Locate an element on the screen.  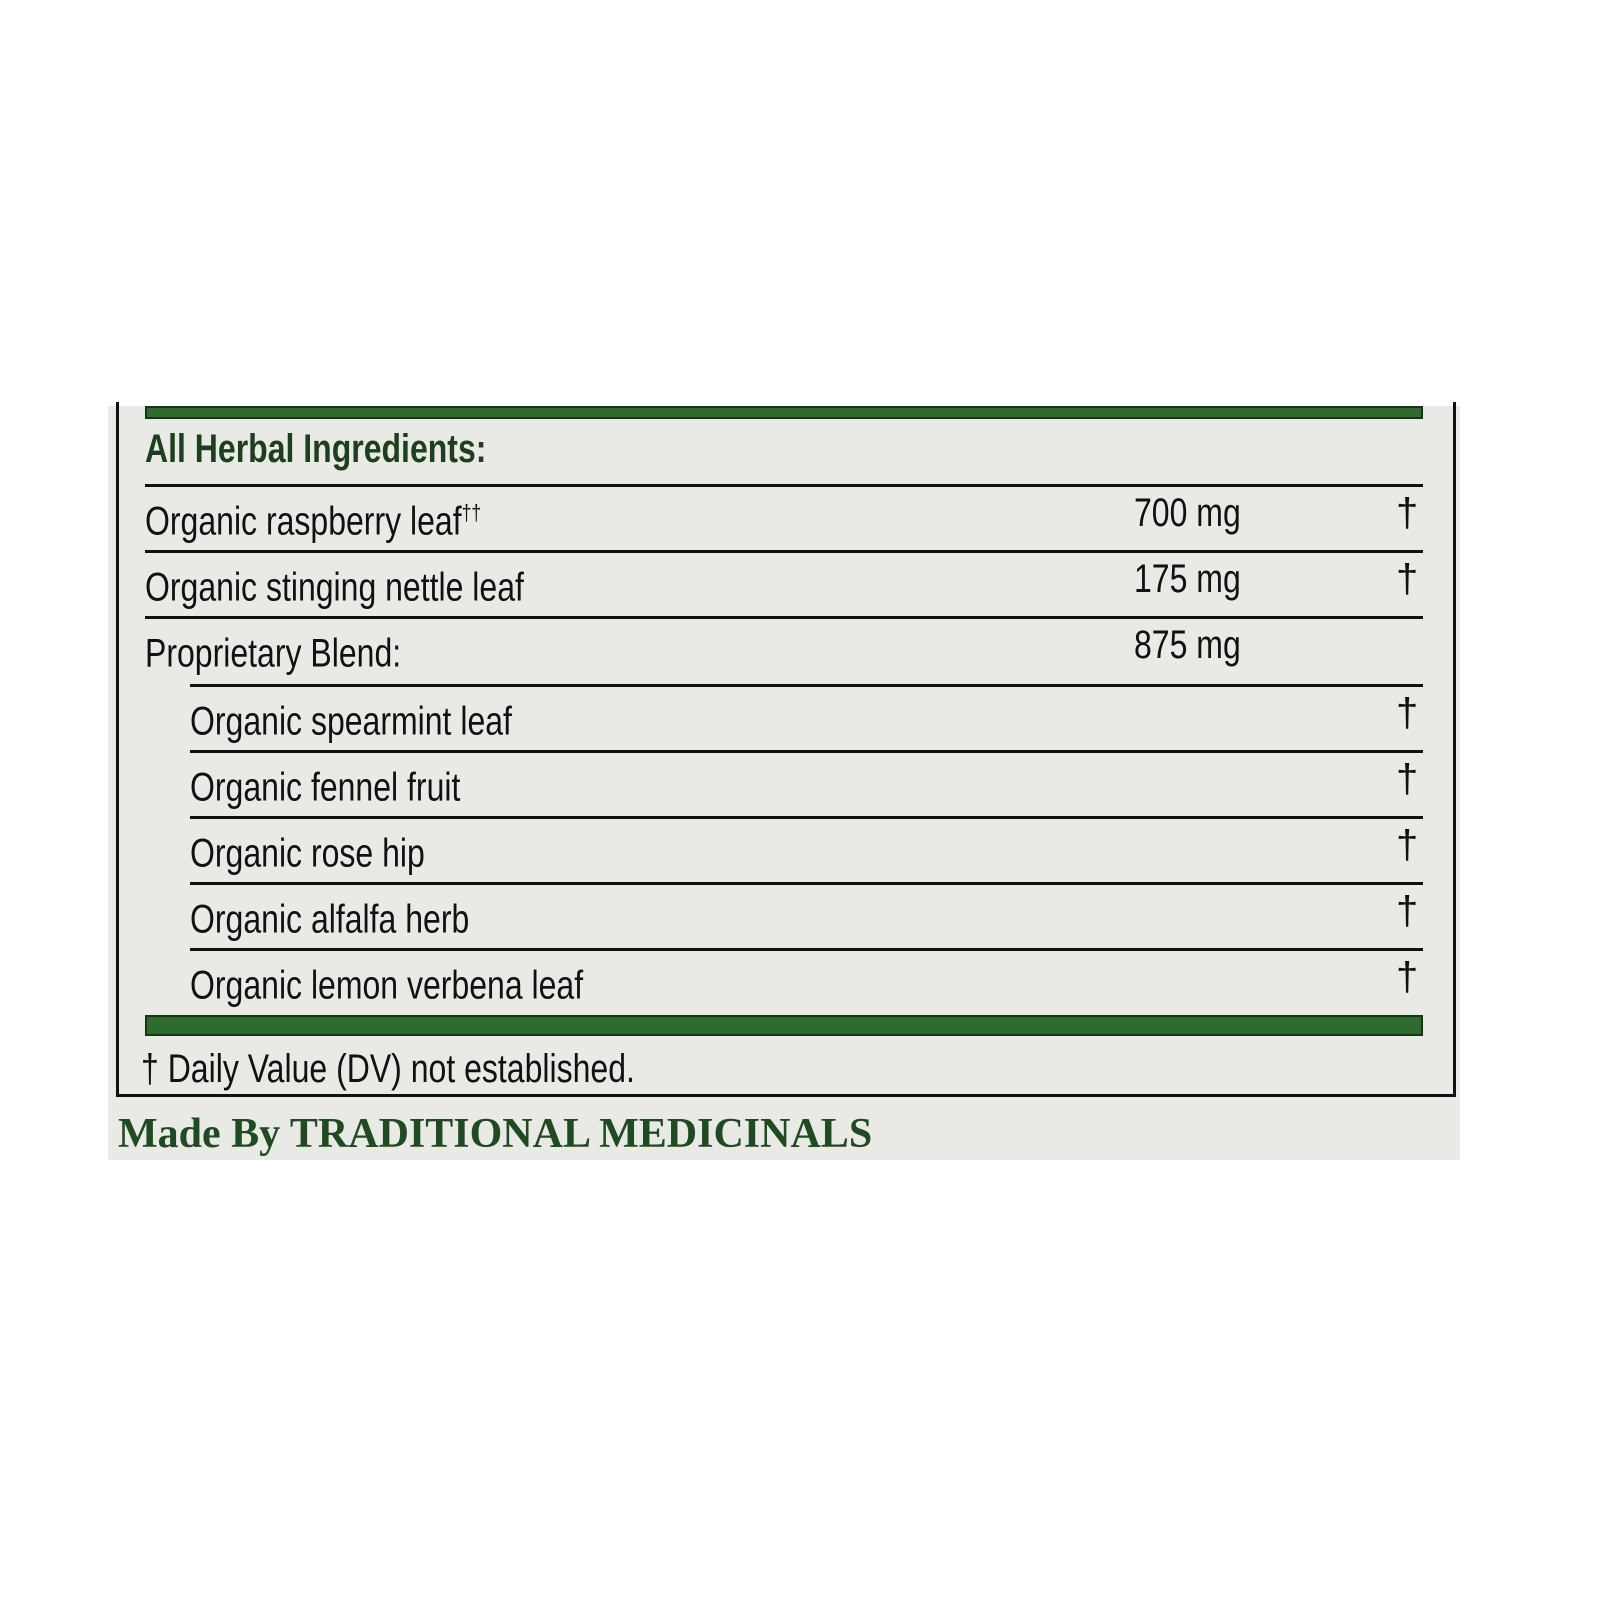
ingredient-label: Organic spearmint leaf is located at coordinates (351, 721).